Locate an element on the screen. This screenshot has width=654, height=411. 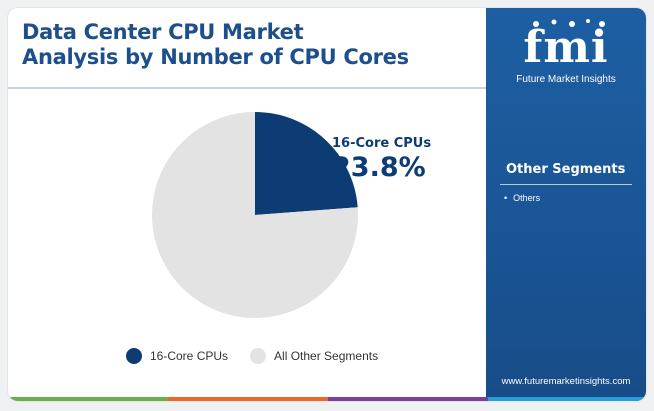
bottom-bar-segment-blue is located at coordinates (567, 399).